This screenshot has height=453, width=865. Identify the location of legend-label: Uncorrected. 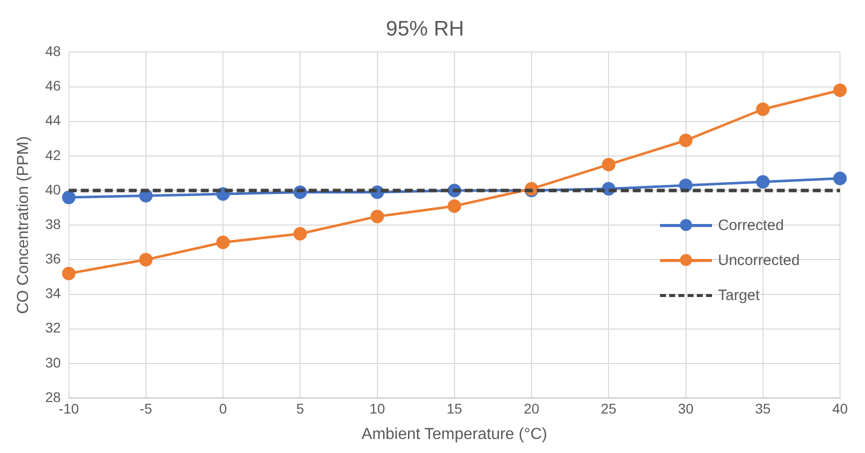
(759, 260).